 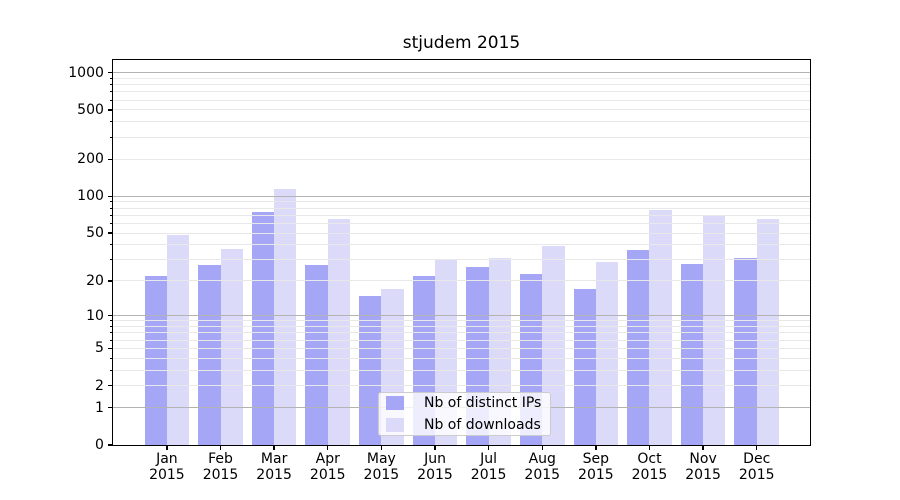 I want to click on x-tick-label-sep: Sep 2015, so click(x=596, y=467).